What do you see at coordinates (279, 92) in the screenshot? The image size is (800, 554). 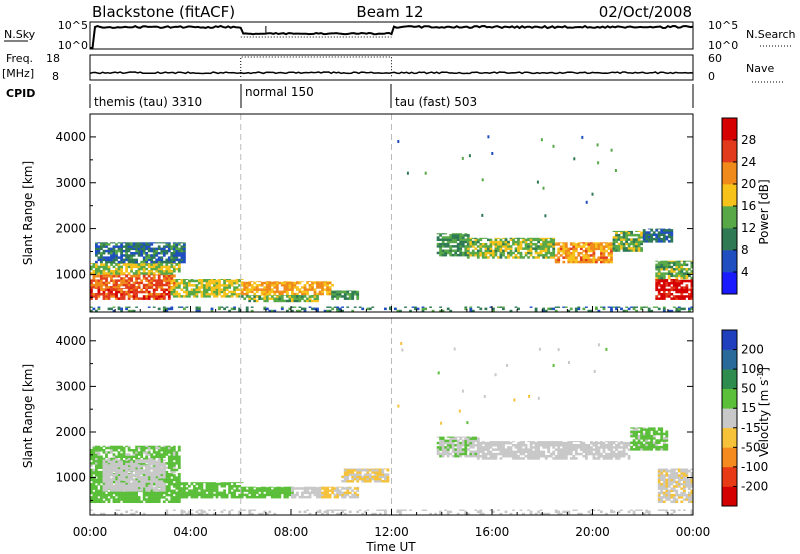 I see `cpid-mode-2: normal 150` at bounding box center [279, 92].